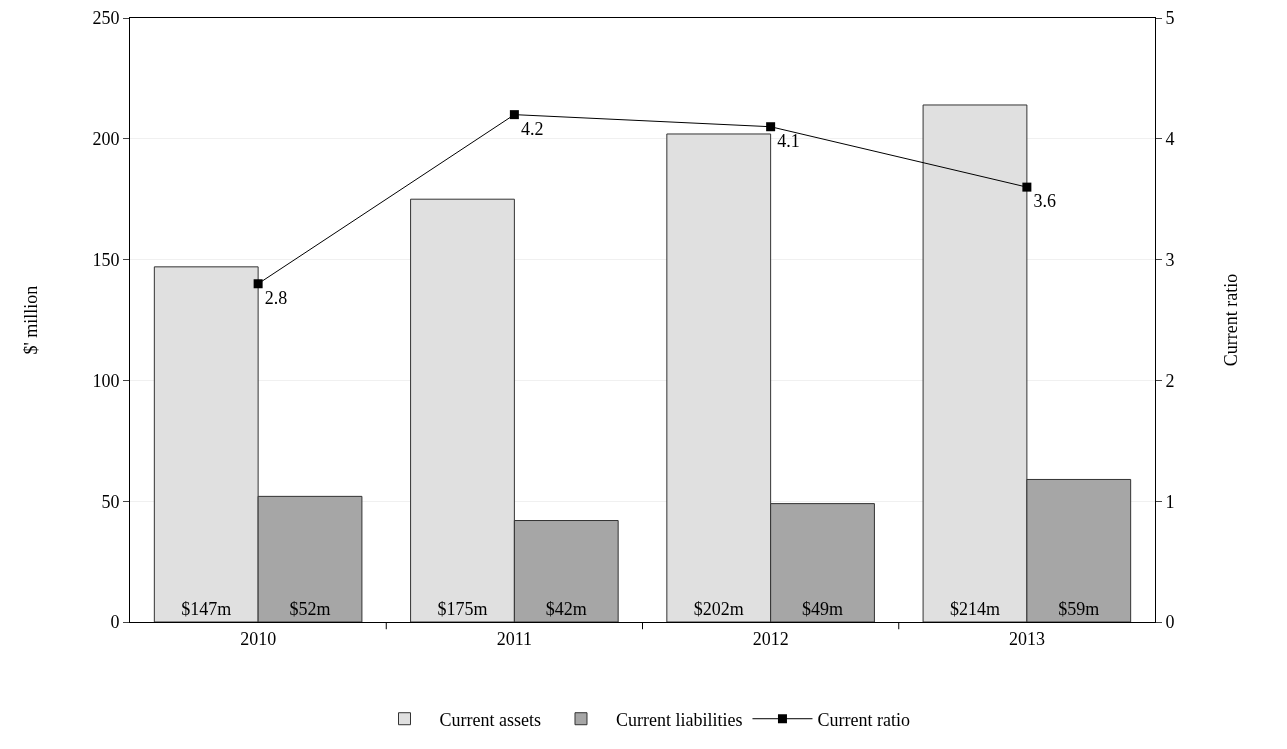 The height and width of the screenshot is (749, 1287). I want to click on y-tick-label: 200, so click(106, 139).